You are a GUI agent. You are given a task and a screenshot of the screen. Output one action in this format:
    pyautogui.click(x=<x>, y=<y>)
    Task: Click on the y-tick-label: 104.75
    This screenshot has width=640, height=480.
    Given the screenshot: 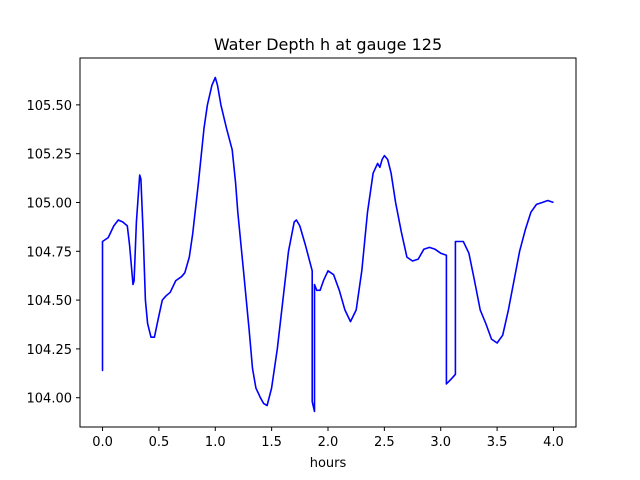 What is the action you would take?
    pyautogui.click(x=50, y=252)
    